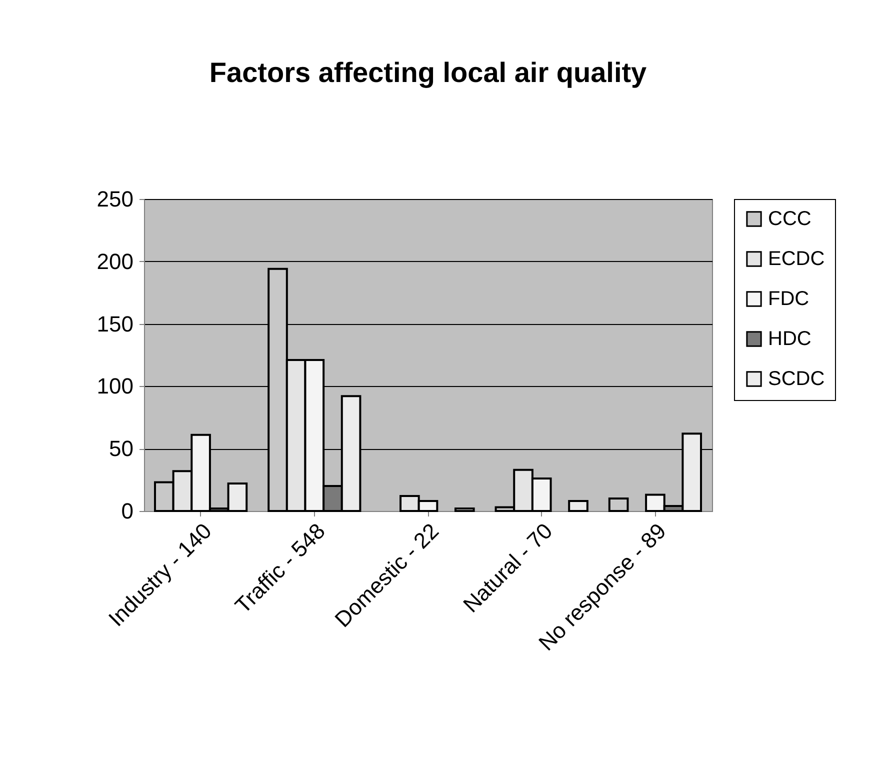 This screenshot has height=784, width=870. Describe the element at coordinates (115, 199) in the screenshot. I see `y-tick-label: 250` at that location.